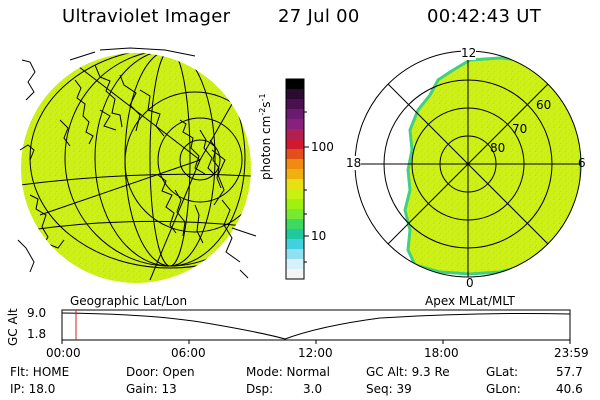 The image size is (600, 400). Describe the element at coordinates (288, 372) in the screenshot. I see `mode-status: Mode: Normal` at that location.